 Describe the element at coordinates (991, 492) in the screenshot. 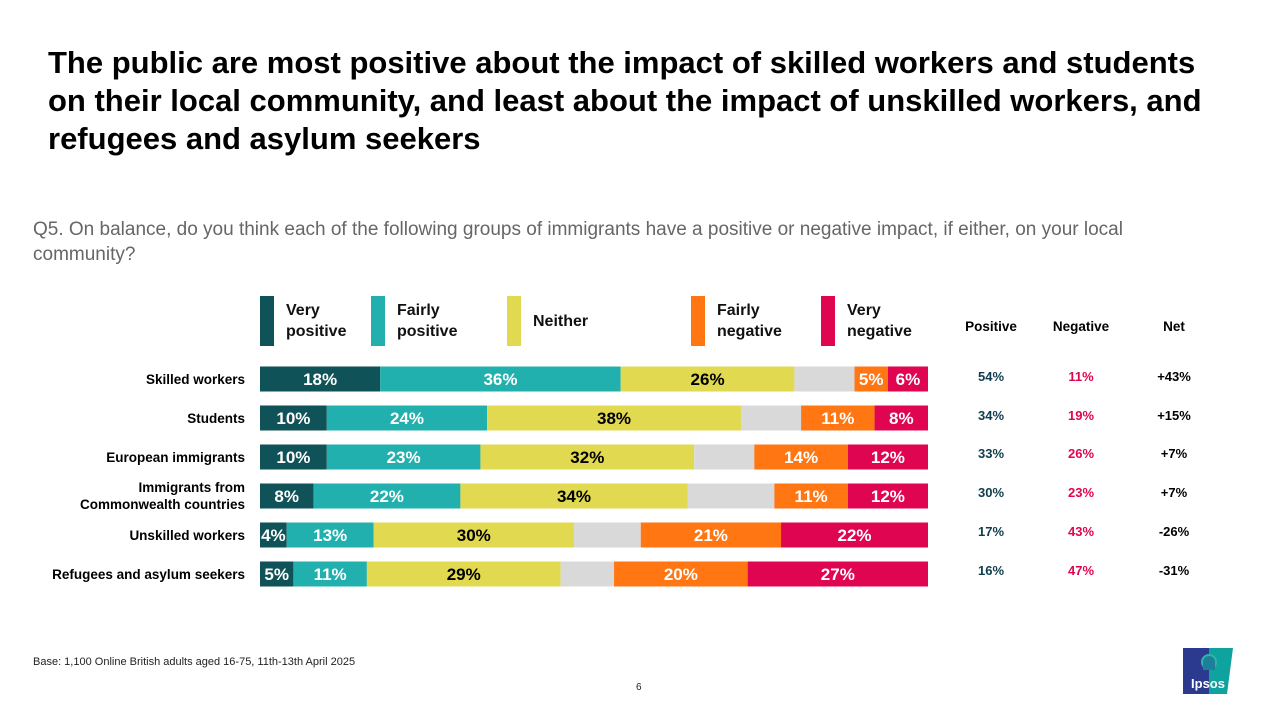

I see `positive-value: 30%` at that location.